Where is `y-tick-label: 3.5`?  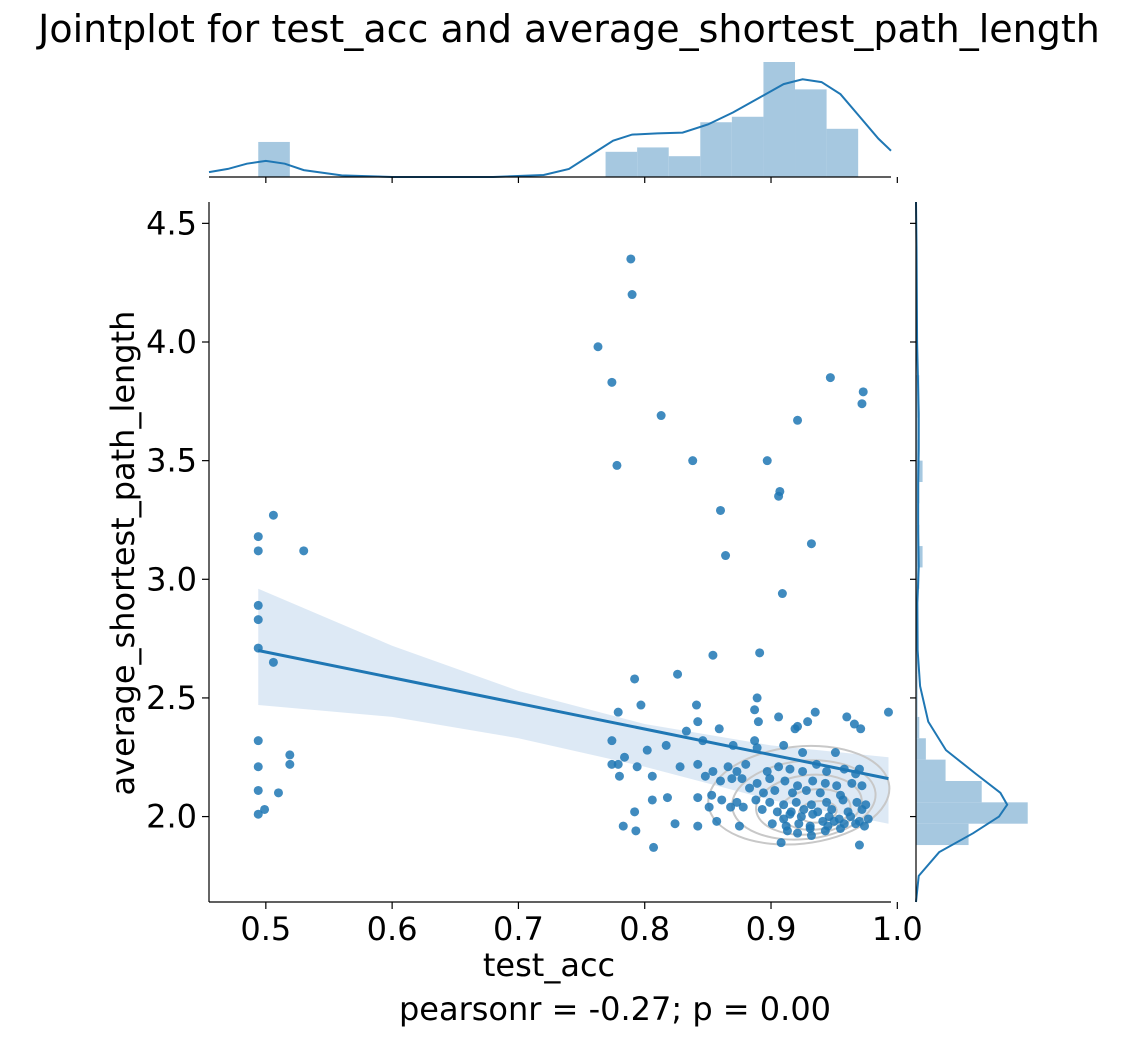 y-tick-label: 3.5 is located at coordinates (171, 461).